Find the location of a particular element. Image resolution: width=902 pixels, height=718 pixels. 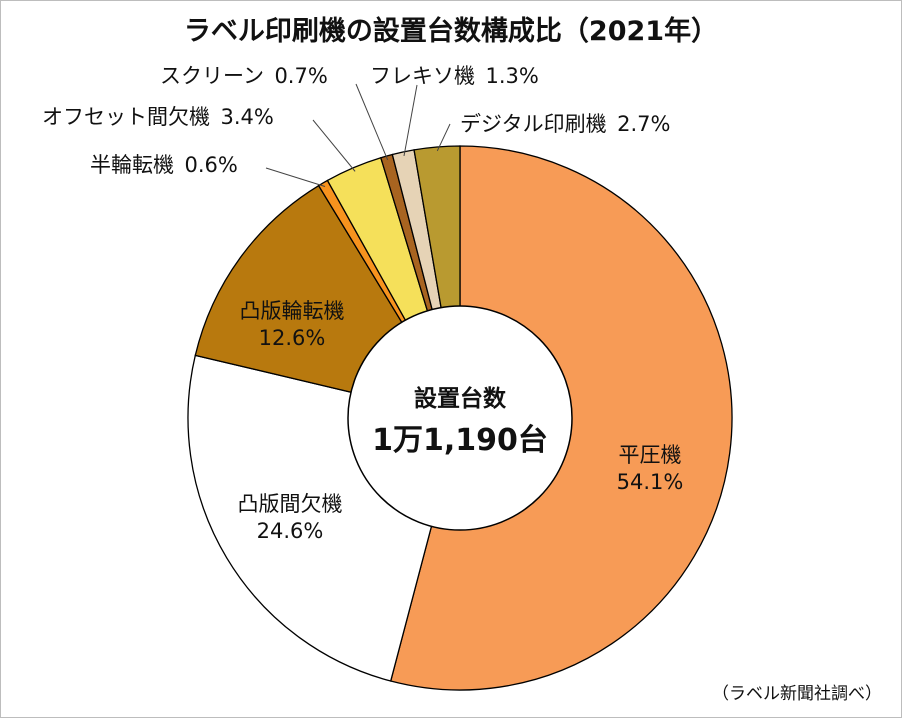

slice-label-value-3: 12.6% is located at coordinates (292, 338).